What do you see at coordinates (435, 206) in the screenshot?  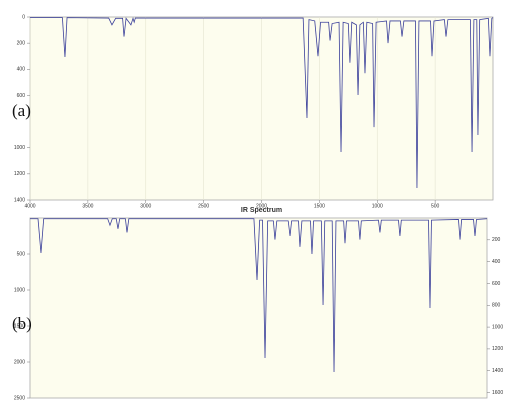 I see `x-tick-label: 500` at bounding box center [435, 206].